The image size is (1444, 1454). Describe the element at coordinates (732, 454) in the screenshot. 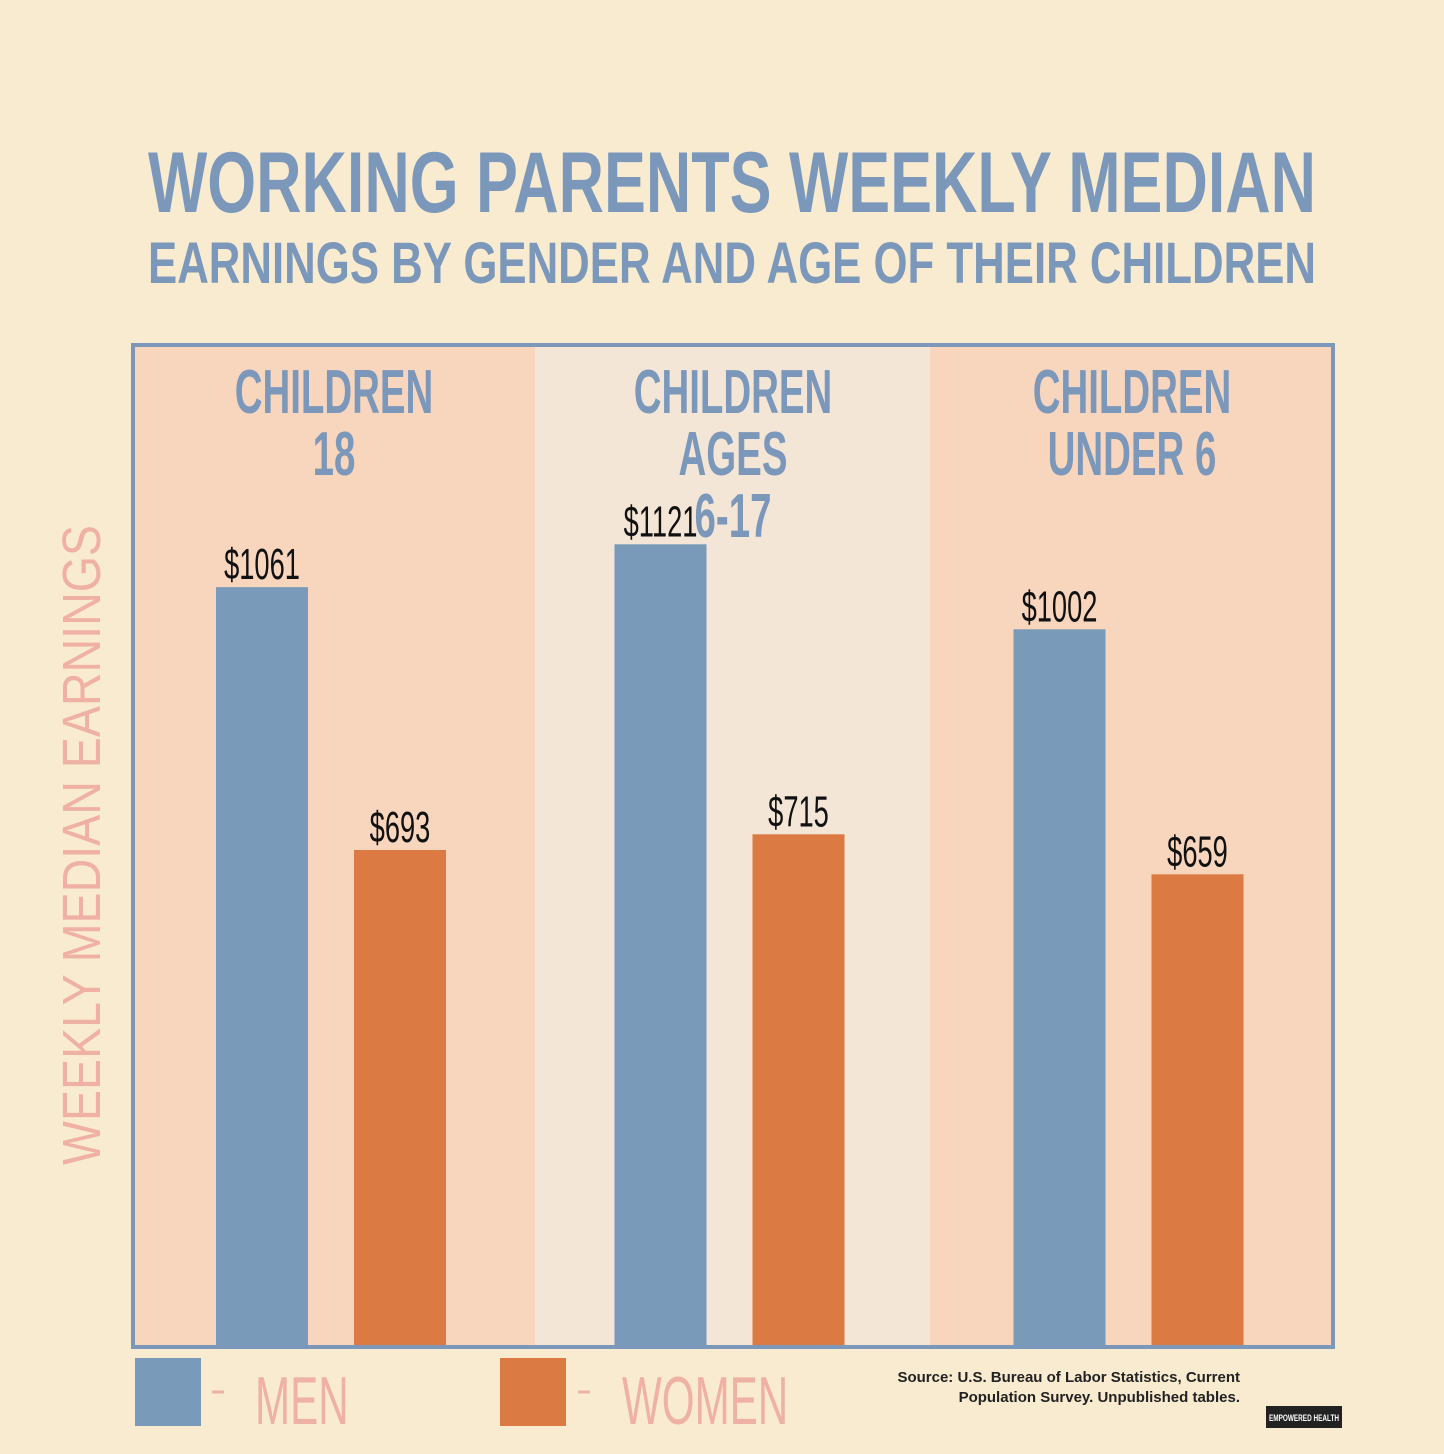

I see `category-label: CHILDREN AGES 6-17` at that location.